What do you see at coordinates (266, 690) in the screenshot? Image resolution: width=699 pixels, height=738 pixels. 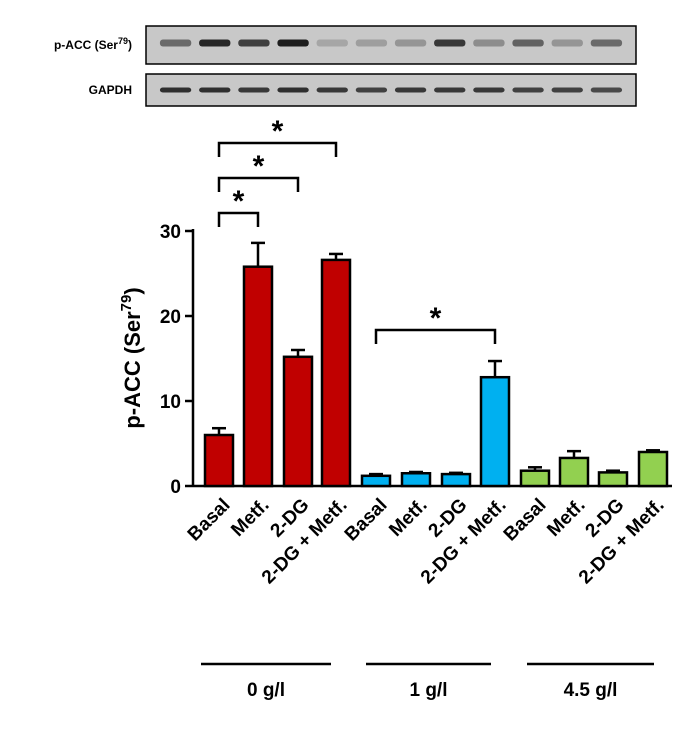 I see `group-label: 0 g/l` at bounding box center [266, 690].